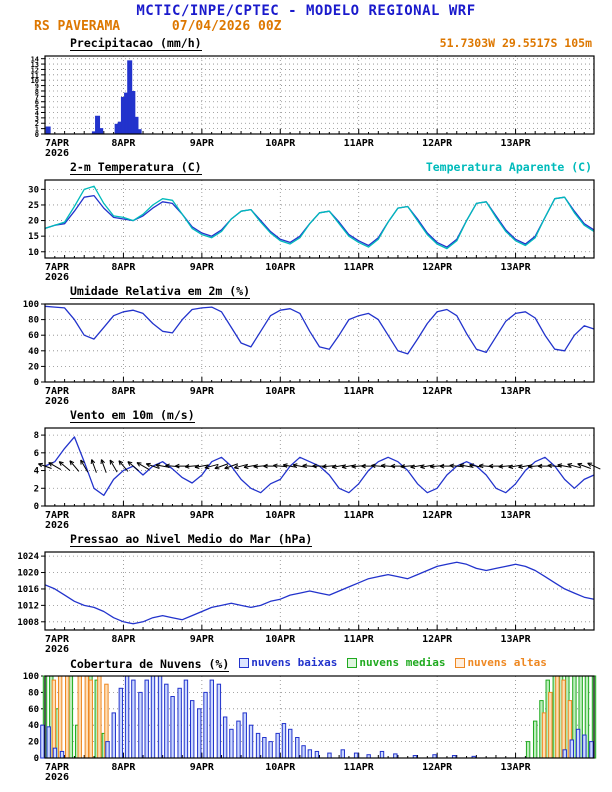 The image size is (612, 792). Describe the element at coordinates (501, 662) in the screenshot. I see `legend-high-clouds: nuvens altas` at that location.